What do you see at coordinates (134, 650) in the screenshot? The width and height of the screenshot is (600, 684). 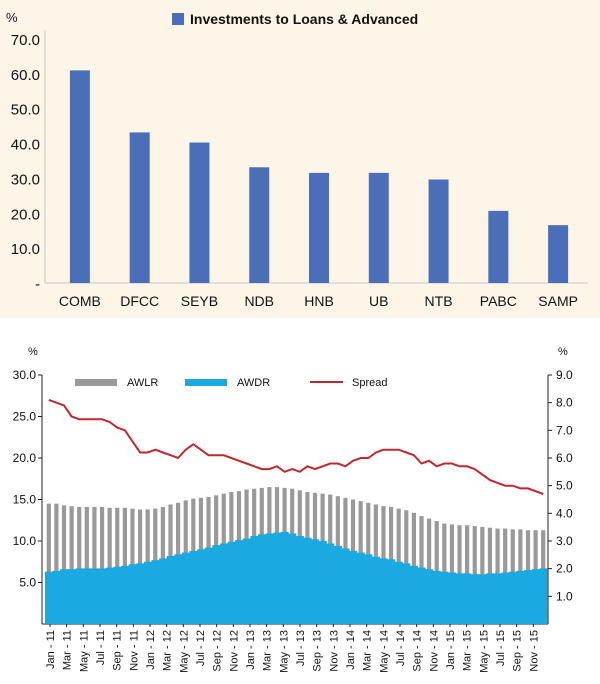 I see `chart2-x-tick-label: Nov - 11` at bounding box center [134, 650].